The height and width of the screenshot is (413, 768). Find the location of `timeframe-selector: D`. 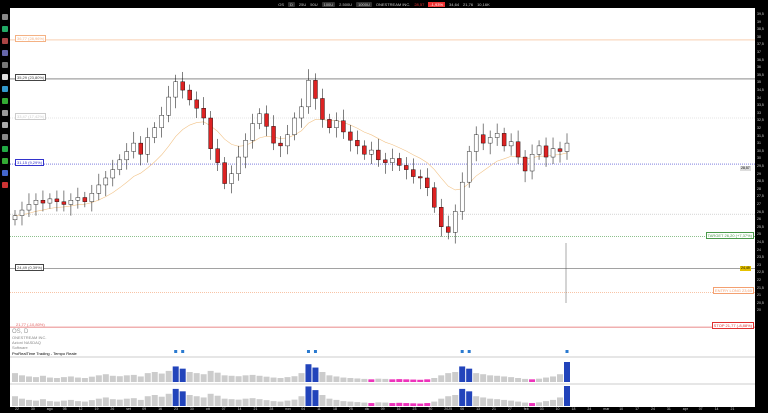

timeframe-selector: D is located at coordinates (291, 4).